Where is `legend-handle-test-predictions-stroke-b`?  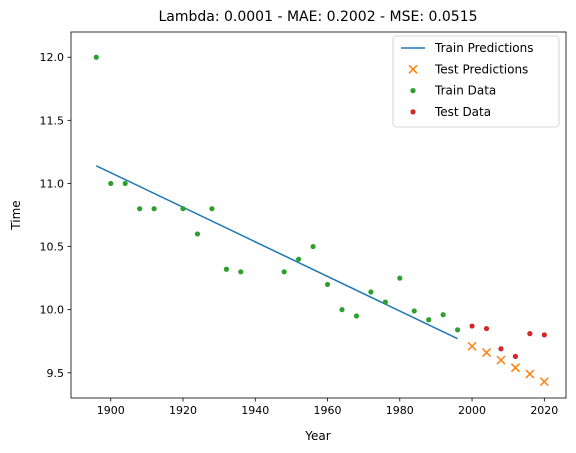 legend-handle-test-predictions-stroke-b is located at coordinates (413, 69).